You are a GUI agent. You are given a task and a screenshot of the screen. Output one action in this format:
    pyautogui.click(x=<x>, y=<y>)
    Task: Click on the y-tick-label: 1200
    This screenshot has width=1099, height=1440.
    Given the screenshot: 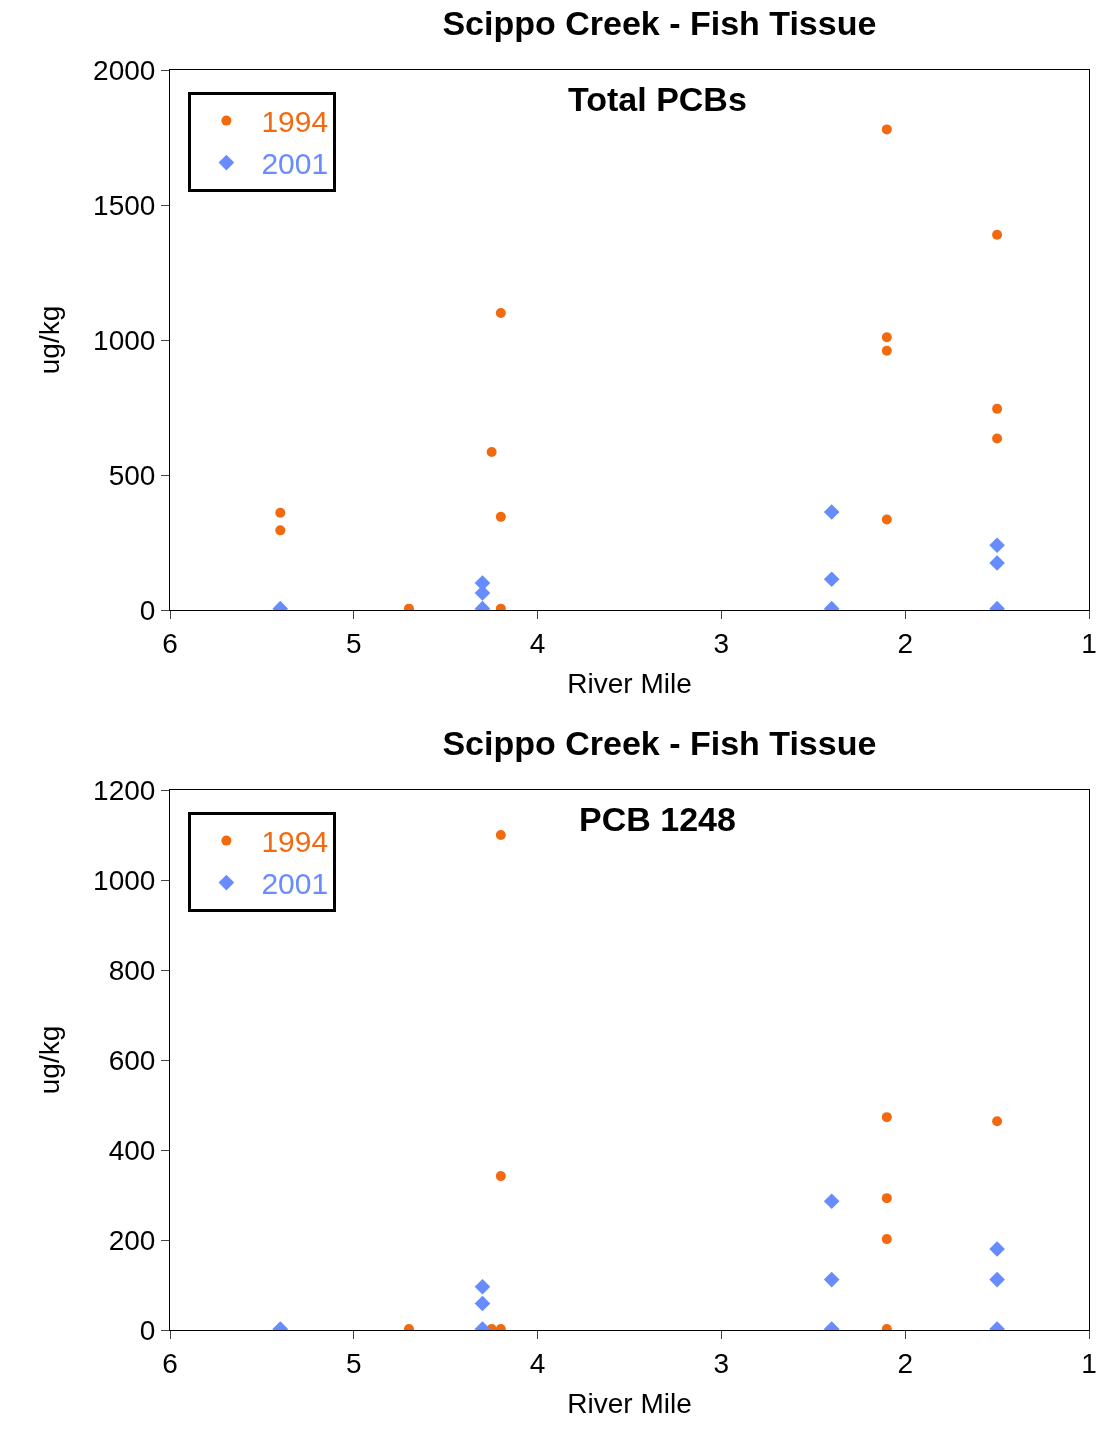 What is the action you would take?
    pyautogui.click(x=124, y=790)
    